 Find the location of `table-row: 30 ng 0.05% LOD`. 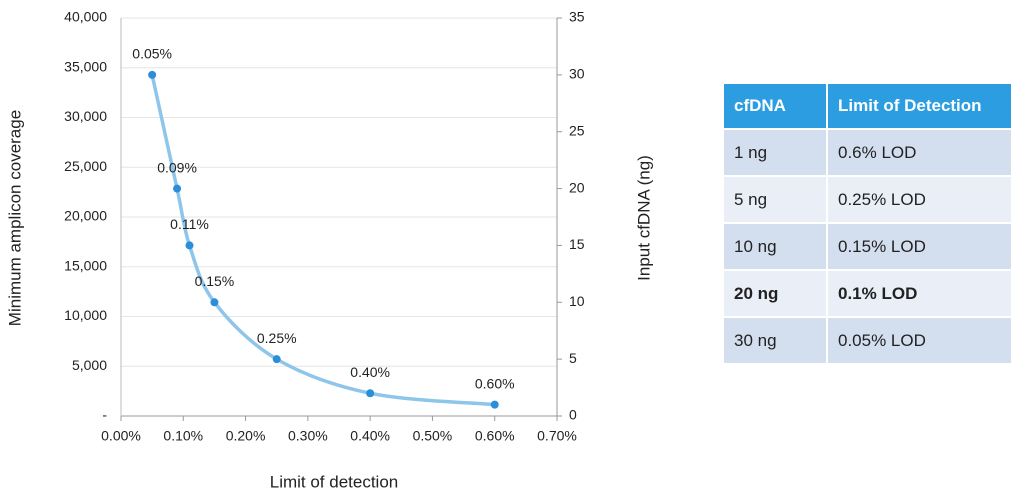

table-row: 30 ng 0.05% LOD is located at coordinates (867, 340).